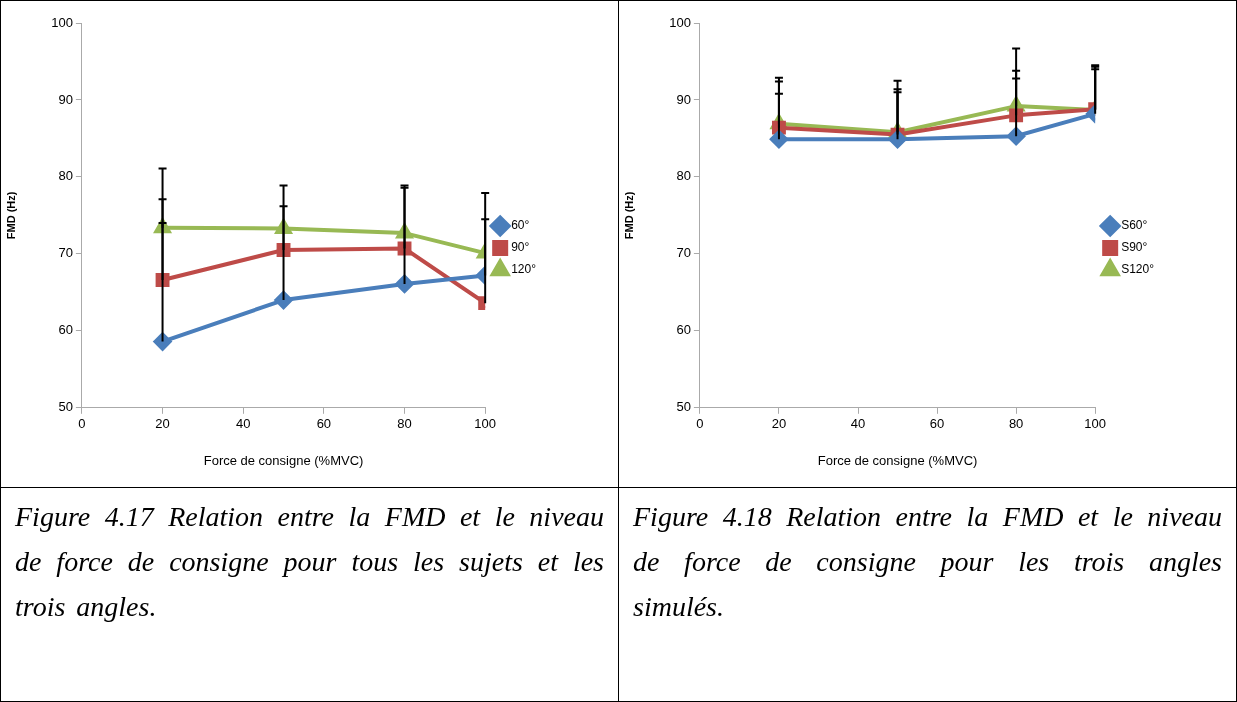 The image size is (1237, 702). What do you see at coordinates (1134, 225) in the screenshot?
I see `legend-label: S60°` at bounding box center [1134, 225].